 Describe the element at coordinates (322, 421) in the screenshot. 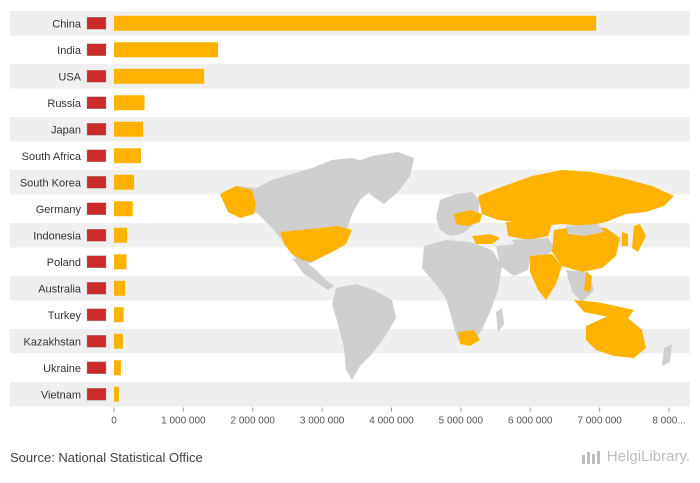

I see `tick-label: 3 000 000` at that location.